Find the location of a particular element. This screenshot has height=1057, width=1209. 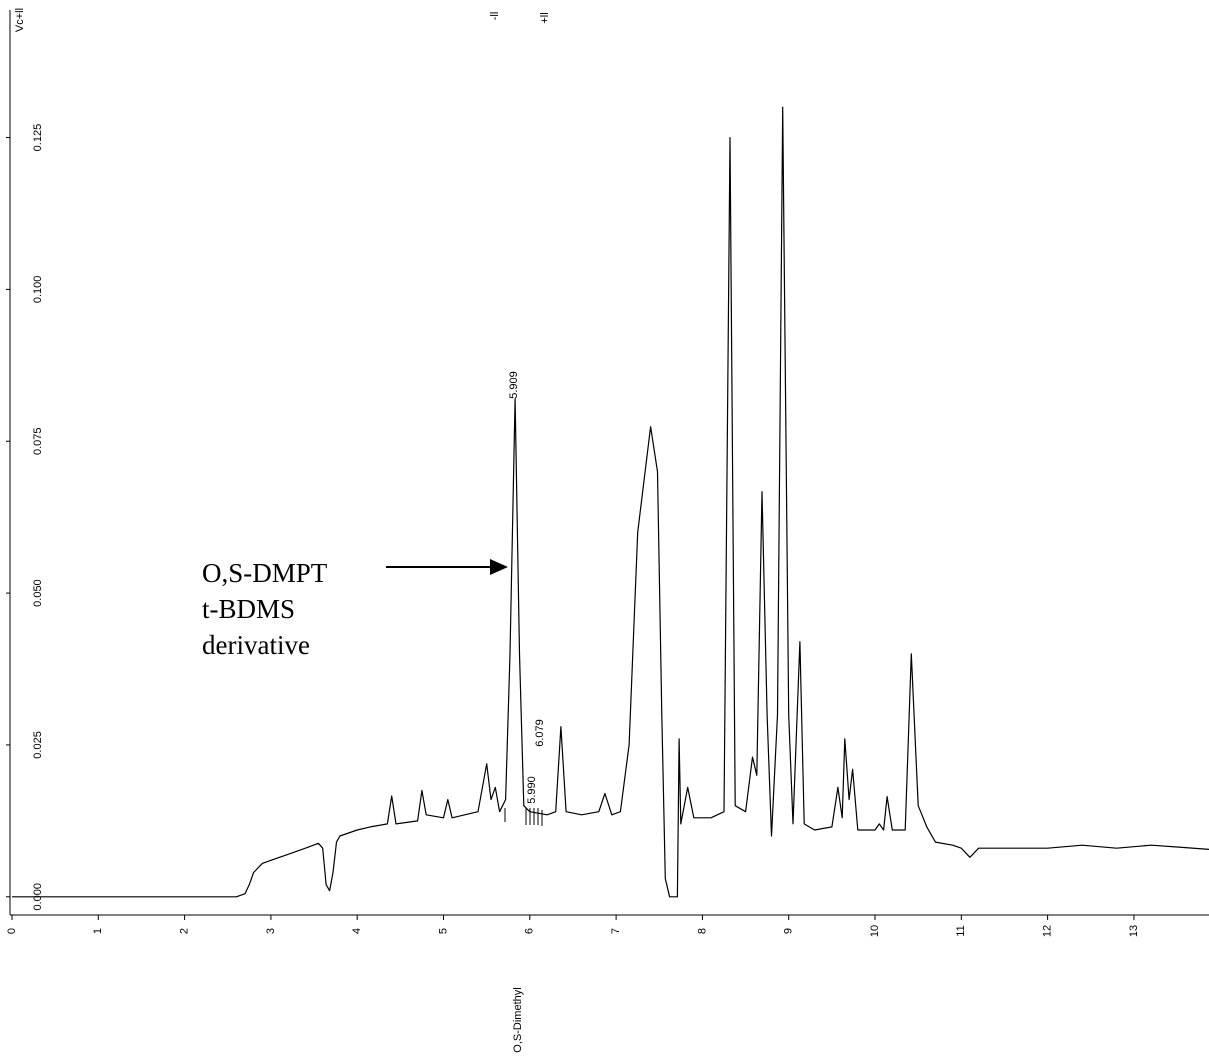

x-tick-label: 5 is located at coordinates (443, 931).